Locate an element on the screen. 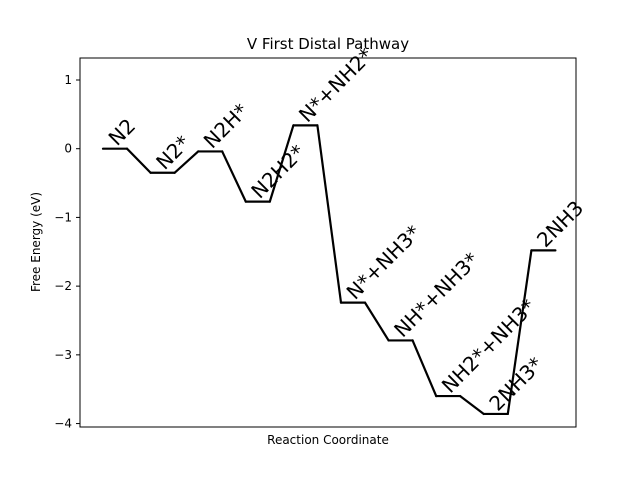 The height and width of the screenshot is (480, 640). y-axis-label: Free Energy (eV) is located at coordinates (36, 242).